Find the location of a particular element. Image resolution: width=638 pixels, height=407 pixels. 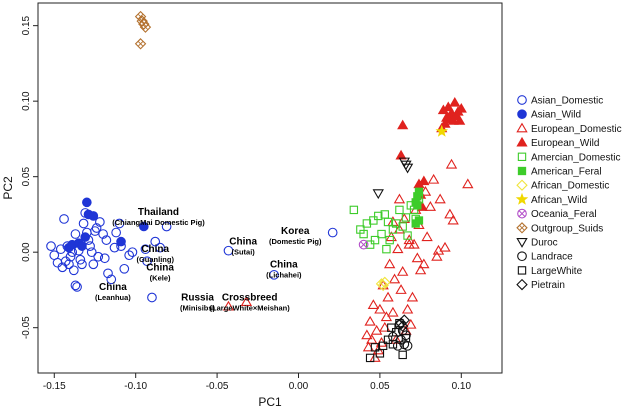

legend-label: Asian_Wild is located at coordinates (556, 115).